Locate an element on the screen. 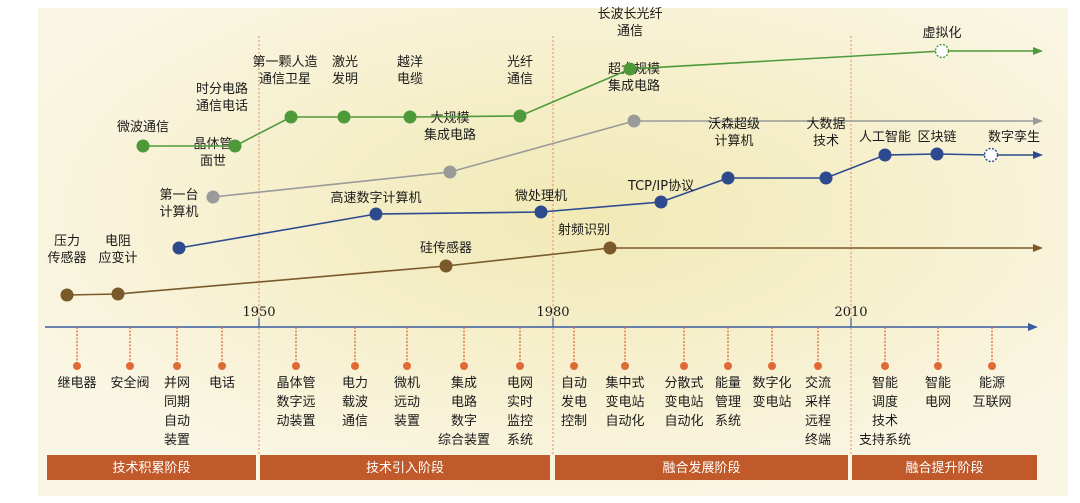 This screenshot has width=1080, height=503. milestone-label-daguimo: 集成电路 is located at coordinates (450, 135).